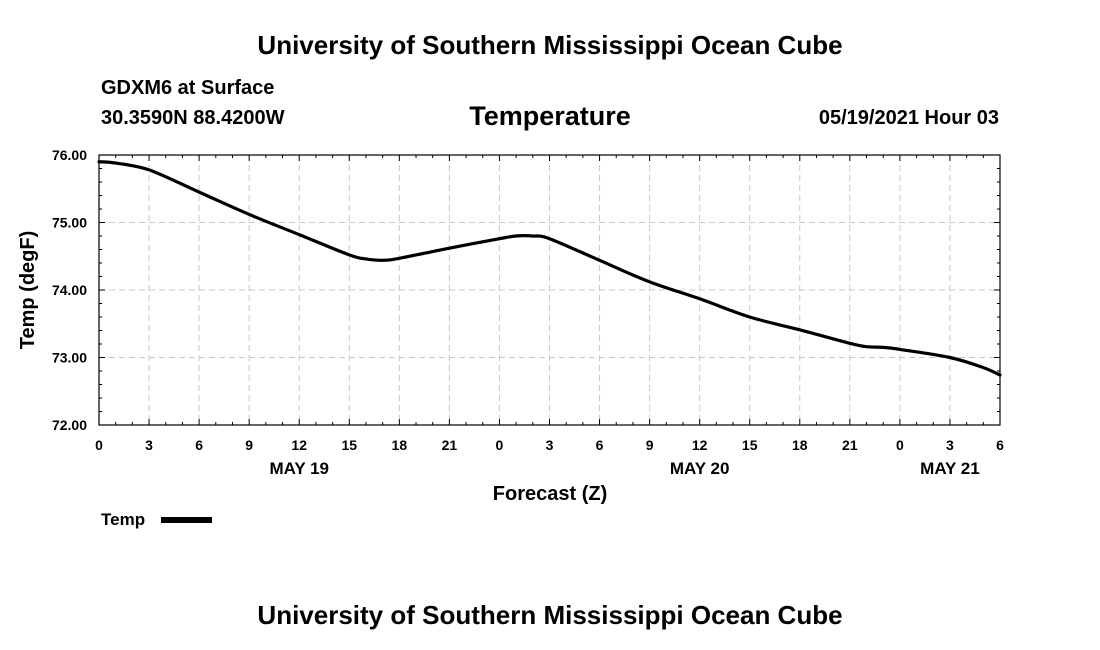 The image size is (1100, 650). I want to click on legend-label: Temp, so click(123, 519).